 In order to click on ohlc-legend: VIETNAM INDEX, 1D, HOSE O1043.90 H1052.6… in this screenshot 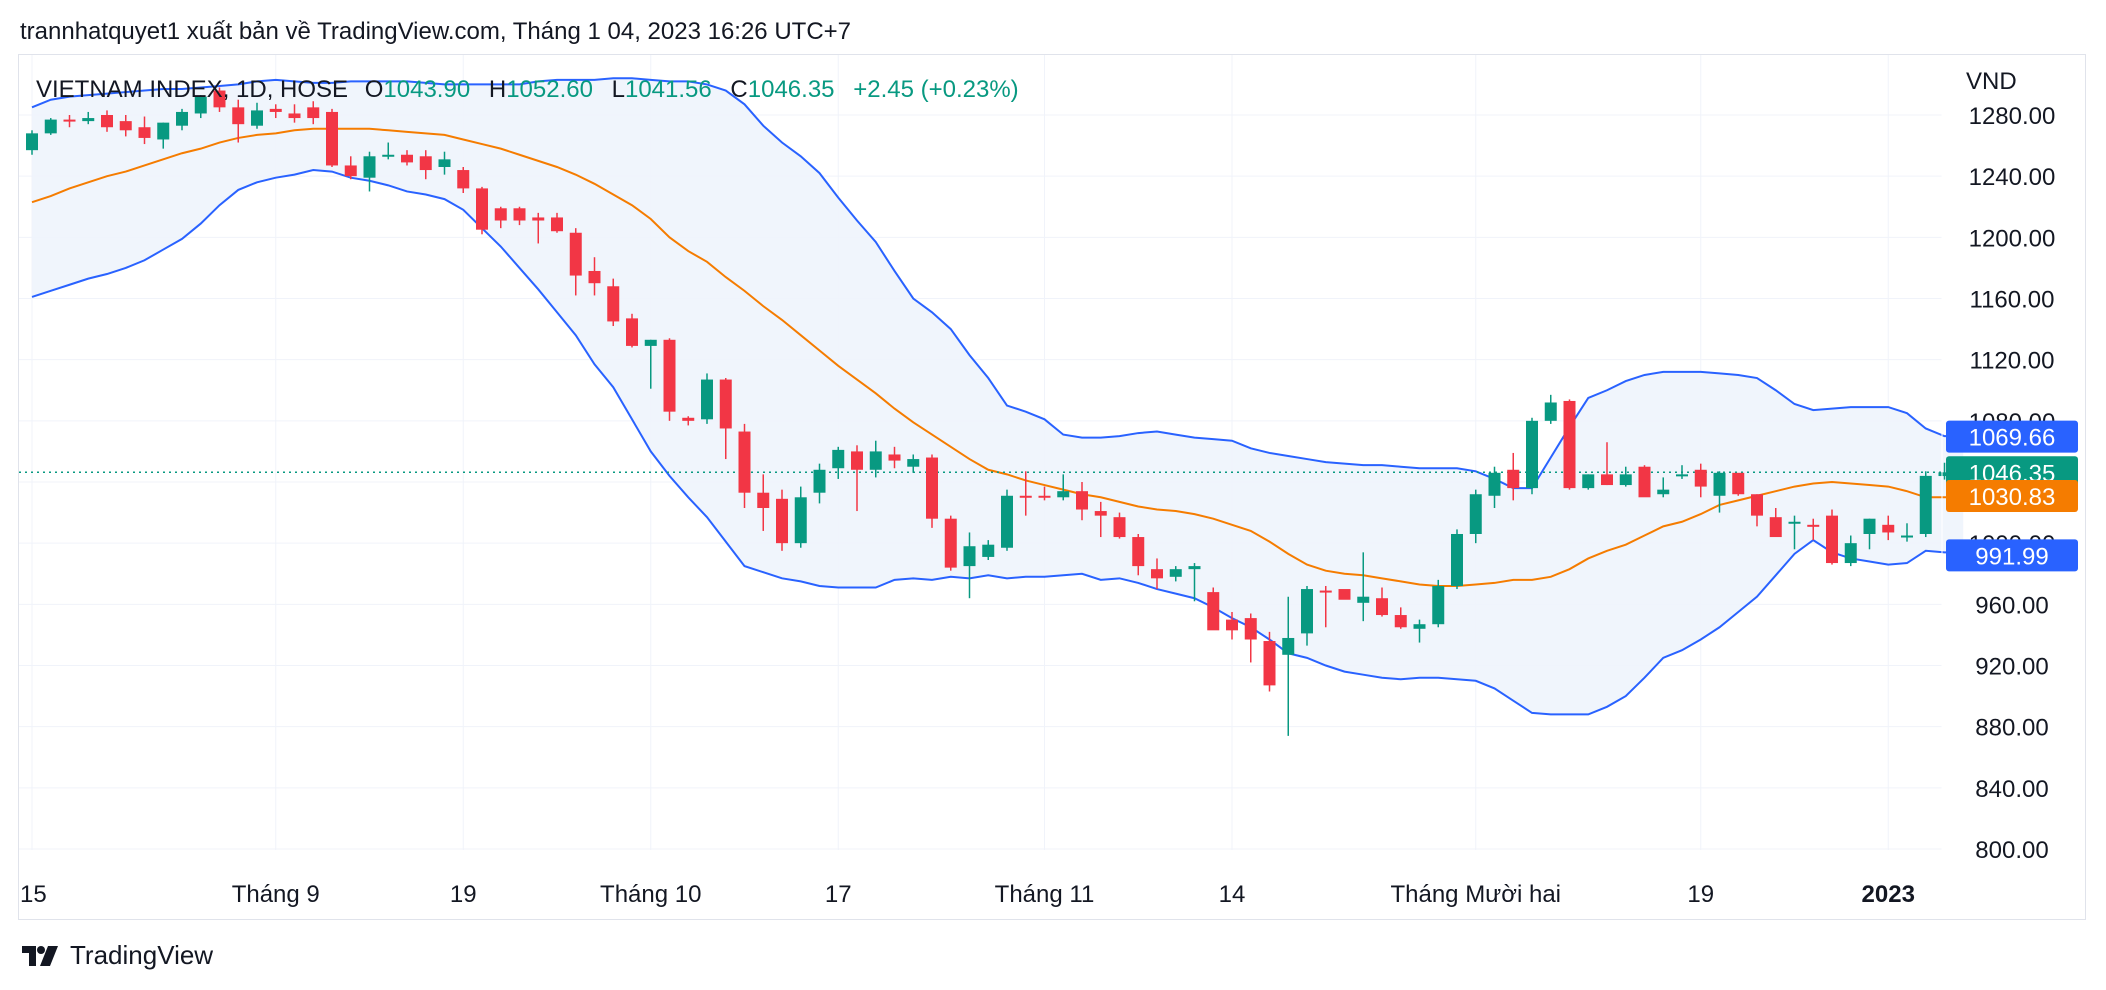, I will do `click(527, 90)`.